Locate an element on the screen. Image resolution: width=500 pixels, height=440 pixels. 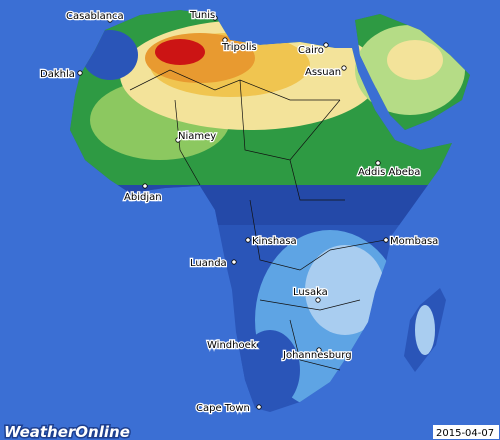
logo: WeatherOnline is located at coordinates (67, 431).